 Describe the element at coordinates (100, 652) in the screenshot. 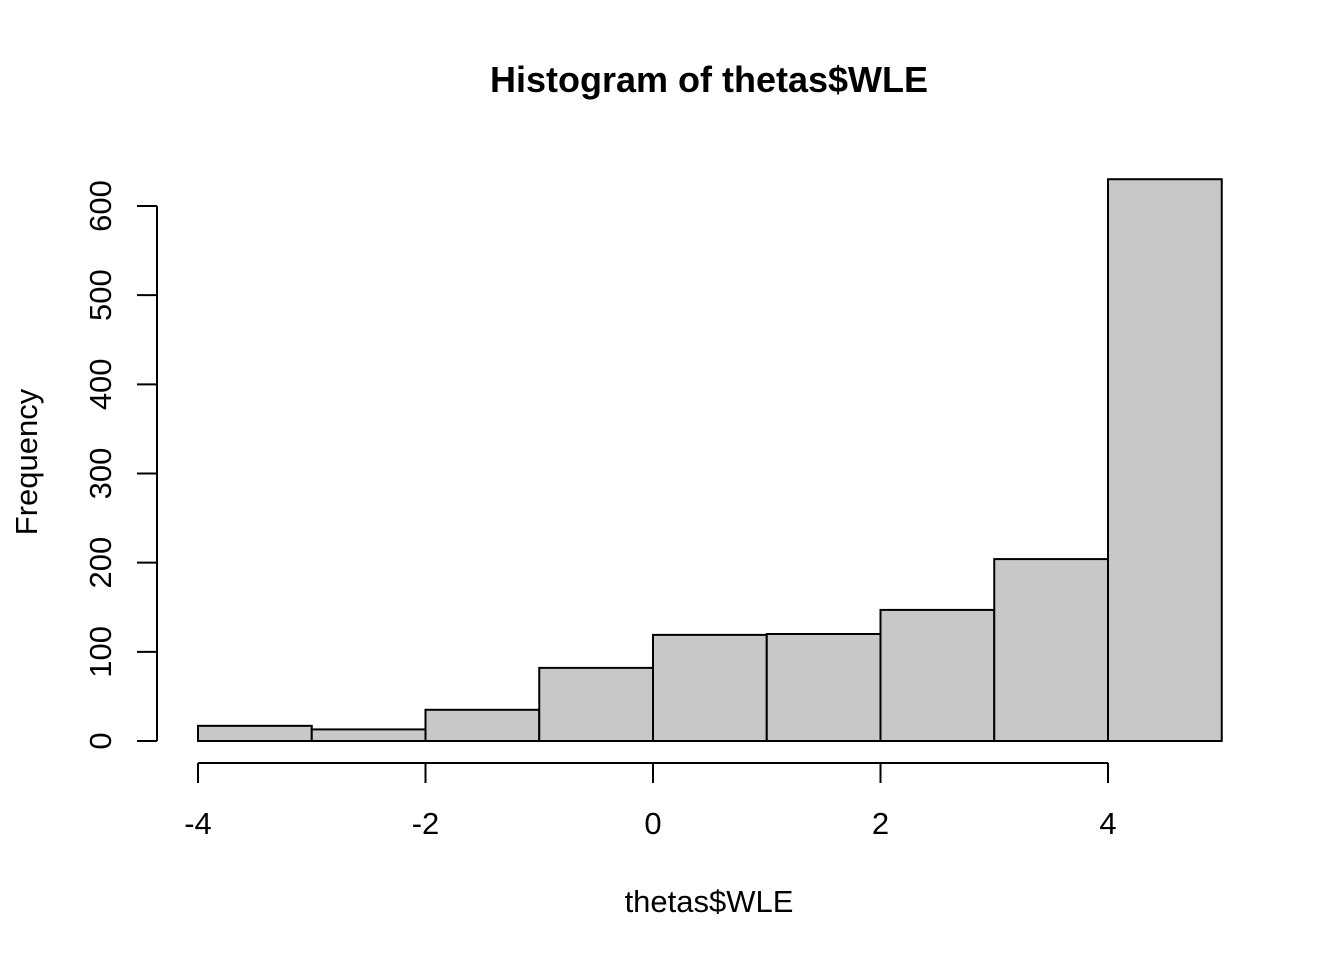

I see `y-tick-label: 100` at that location.